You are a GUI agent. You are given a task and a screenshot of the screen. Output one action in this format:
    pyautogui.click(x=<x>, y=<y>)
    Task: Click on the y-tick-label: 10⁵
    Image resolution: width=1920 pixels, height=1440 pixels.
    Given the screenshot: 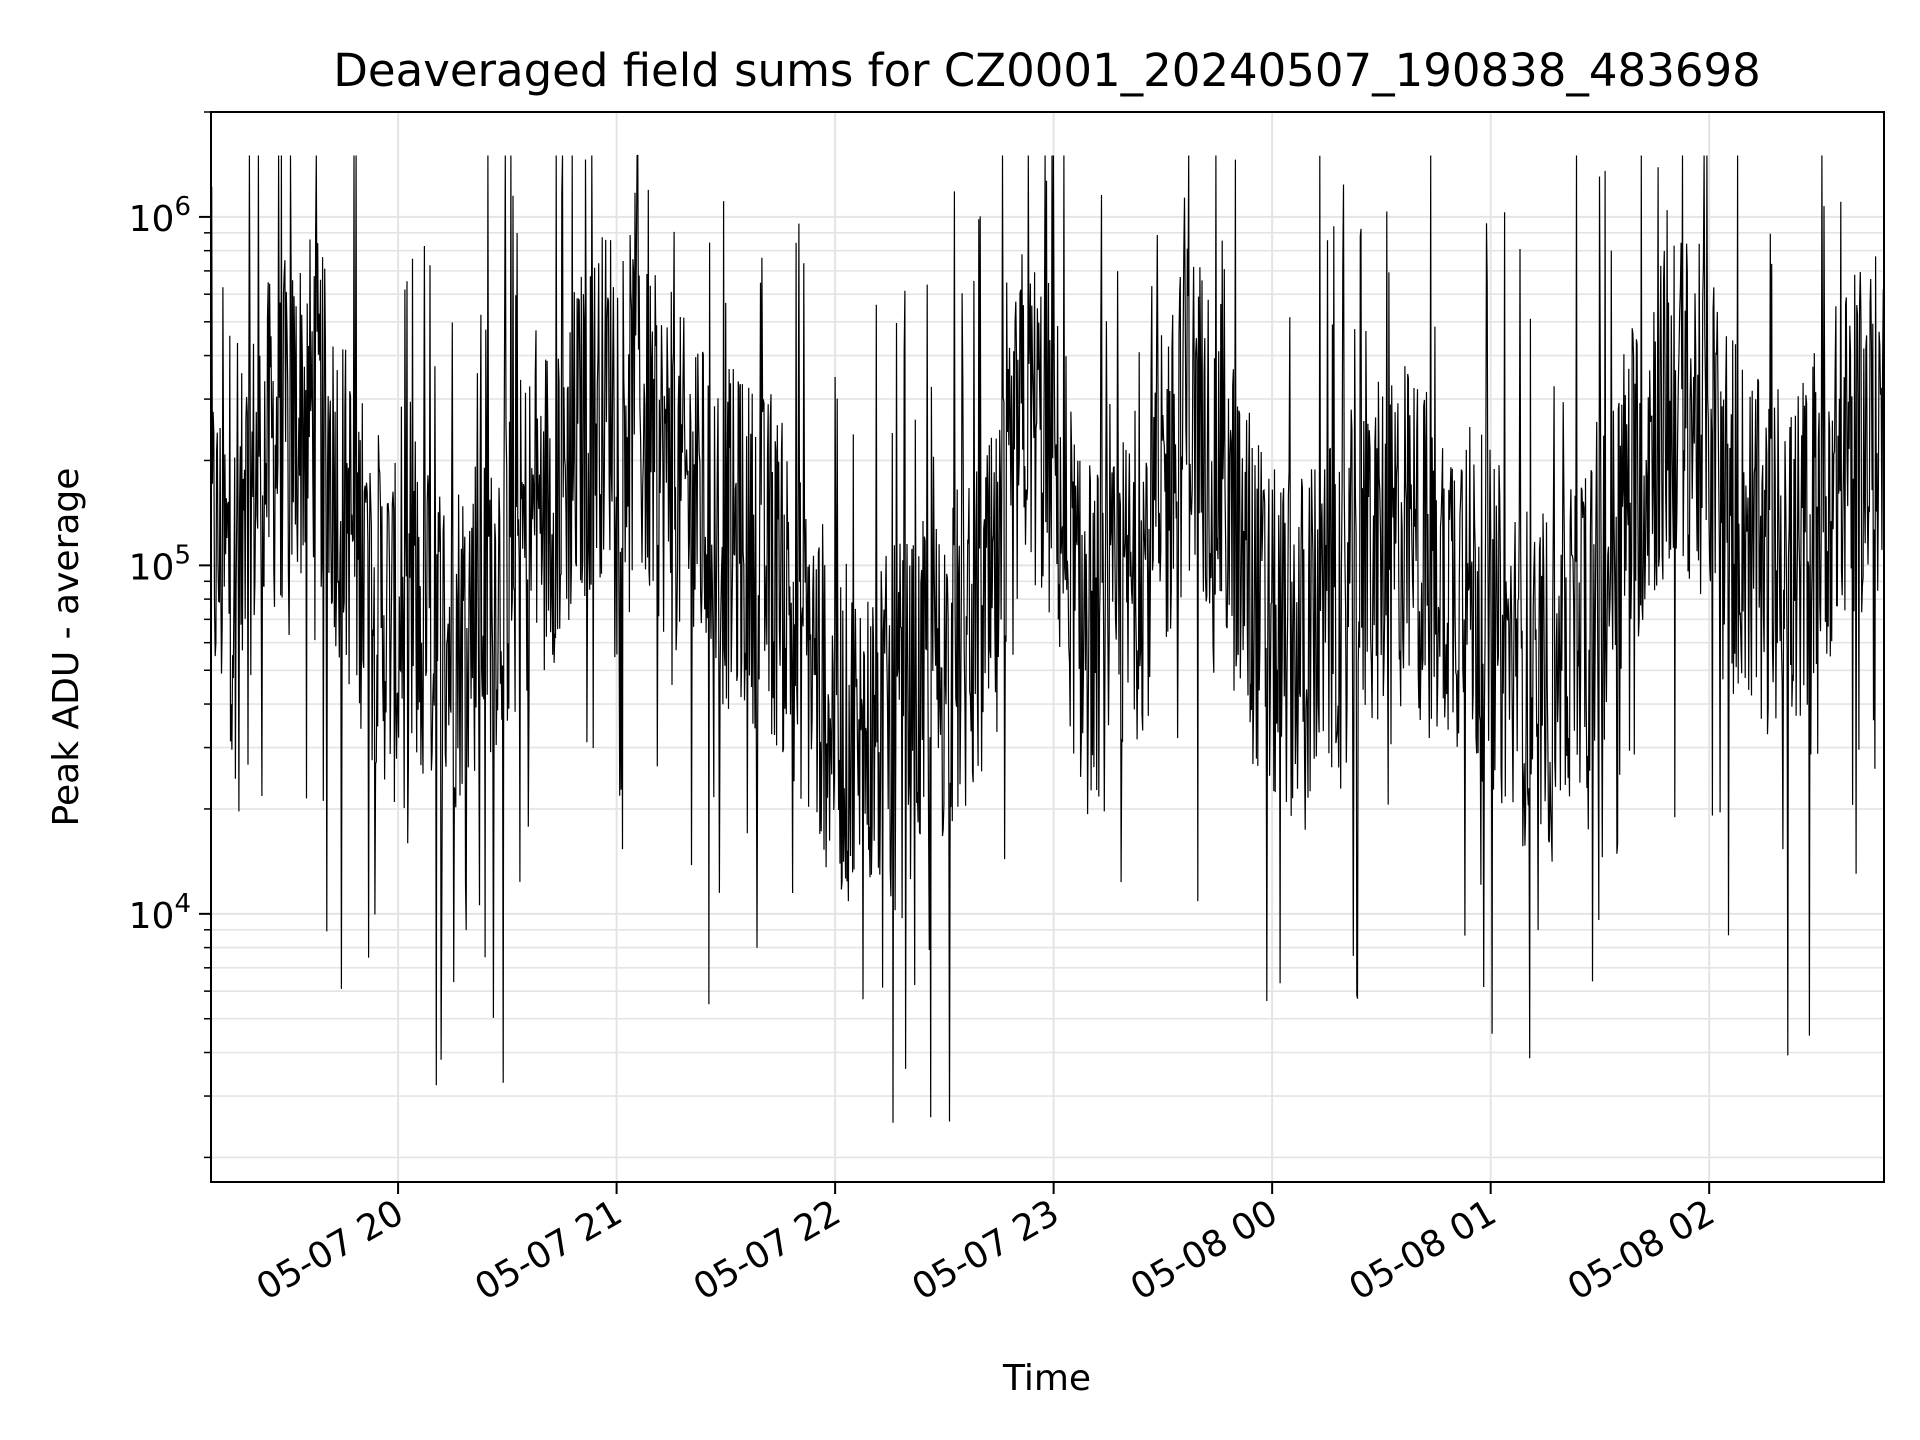 What is the action you would take?
    pyautogui.click(x=160, y=564)
    